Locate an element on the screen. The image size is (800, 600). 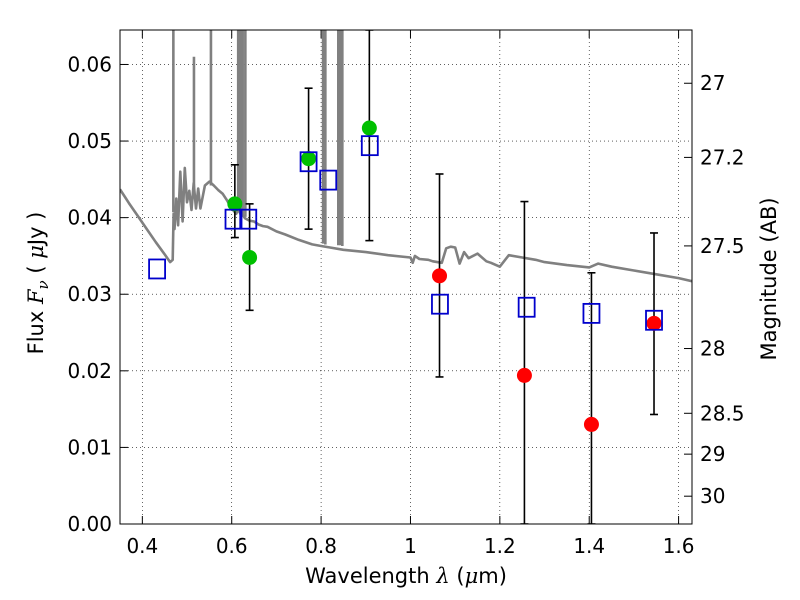
y-axis-label: Flux Fν ( μJy ) is located at coordinates (38, 283).